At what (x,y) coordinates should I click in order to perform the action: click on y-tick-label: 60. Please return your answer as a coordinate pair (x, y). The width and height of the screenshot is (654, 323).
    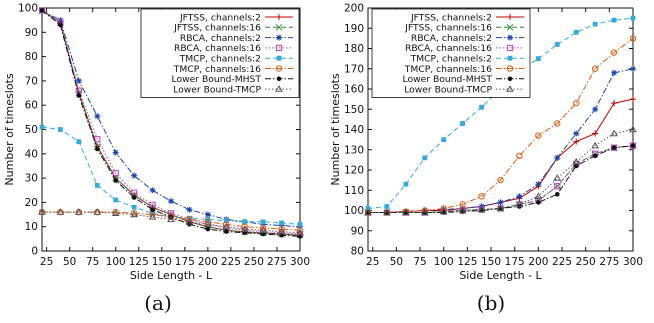
    Looking at the image, I should click on (31, 106).